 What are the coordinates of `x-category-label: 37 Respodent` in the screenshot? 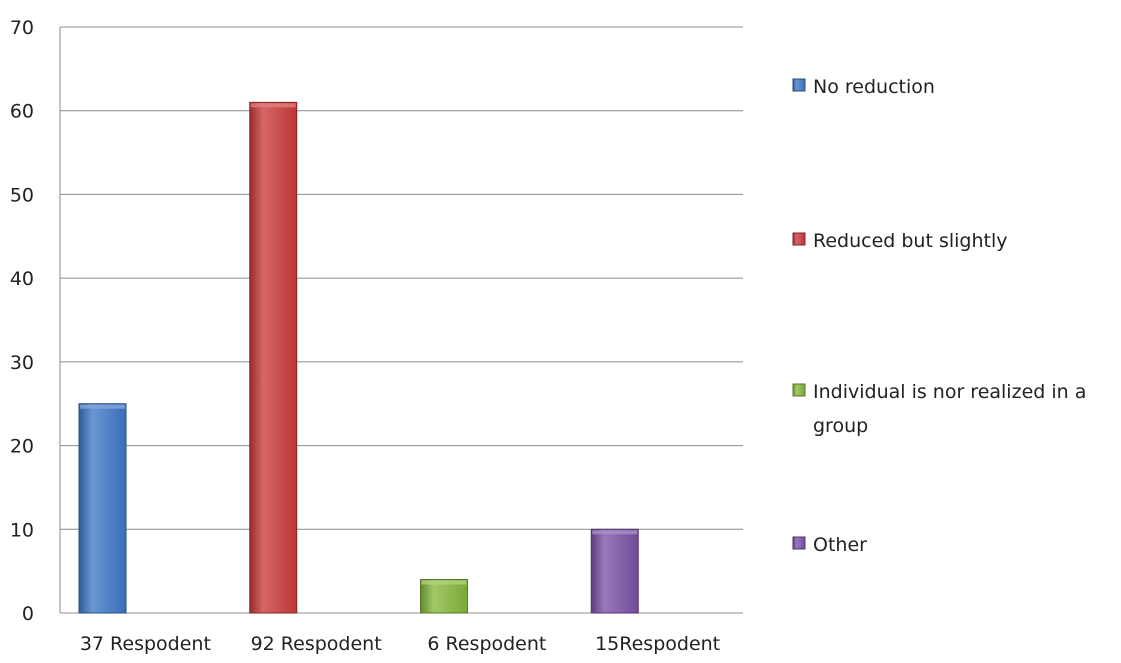 It's located at (145, 644).